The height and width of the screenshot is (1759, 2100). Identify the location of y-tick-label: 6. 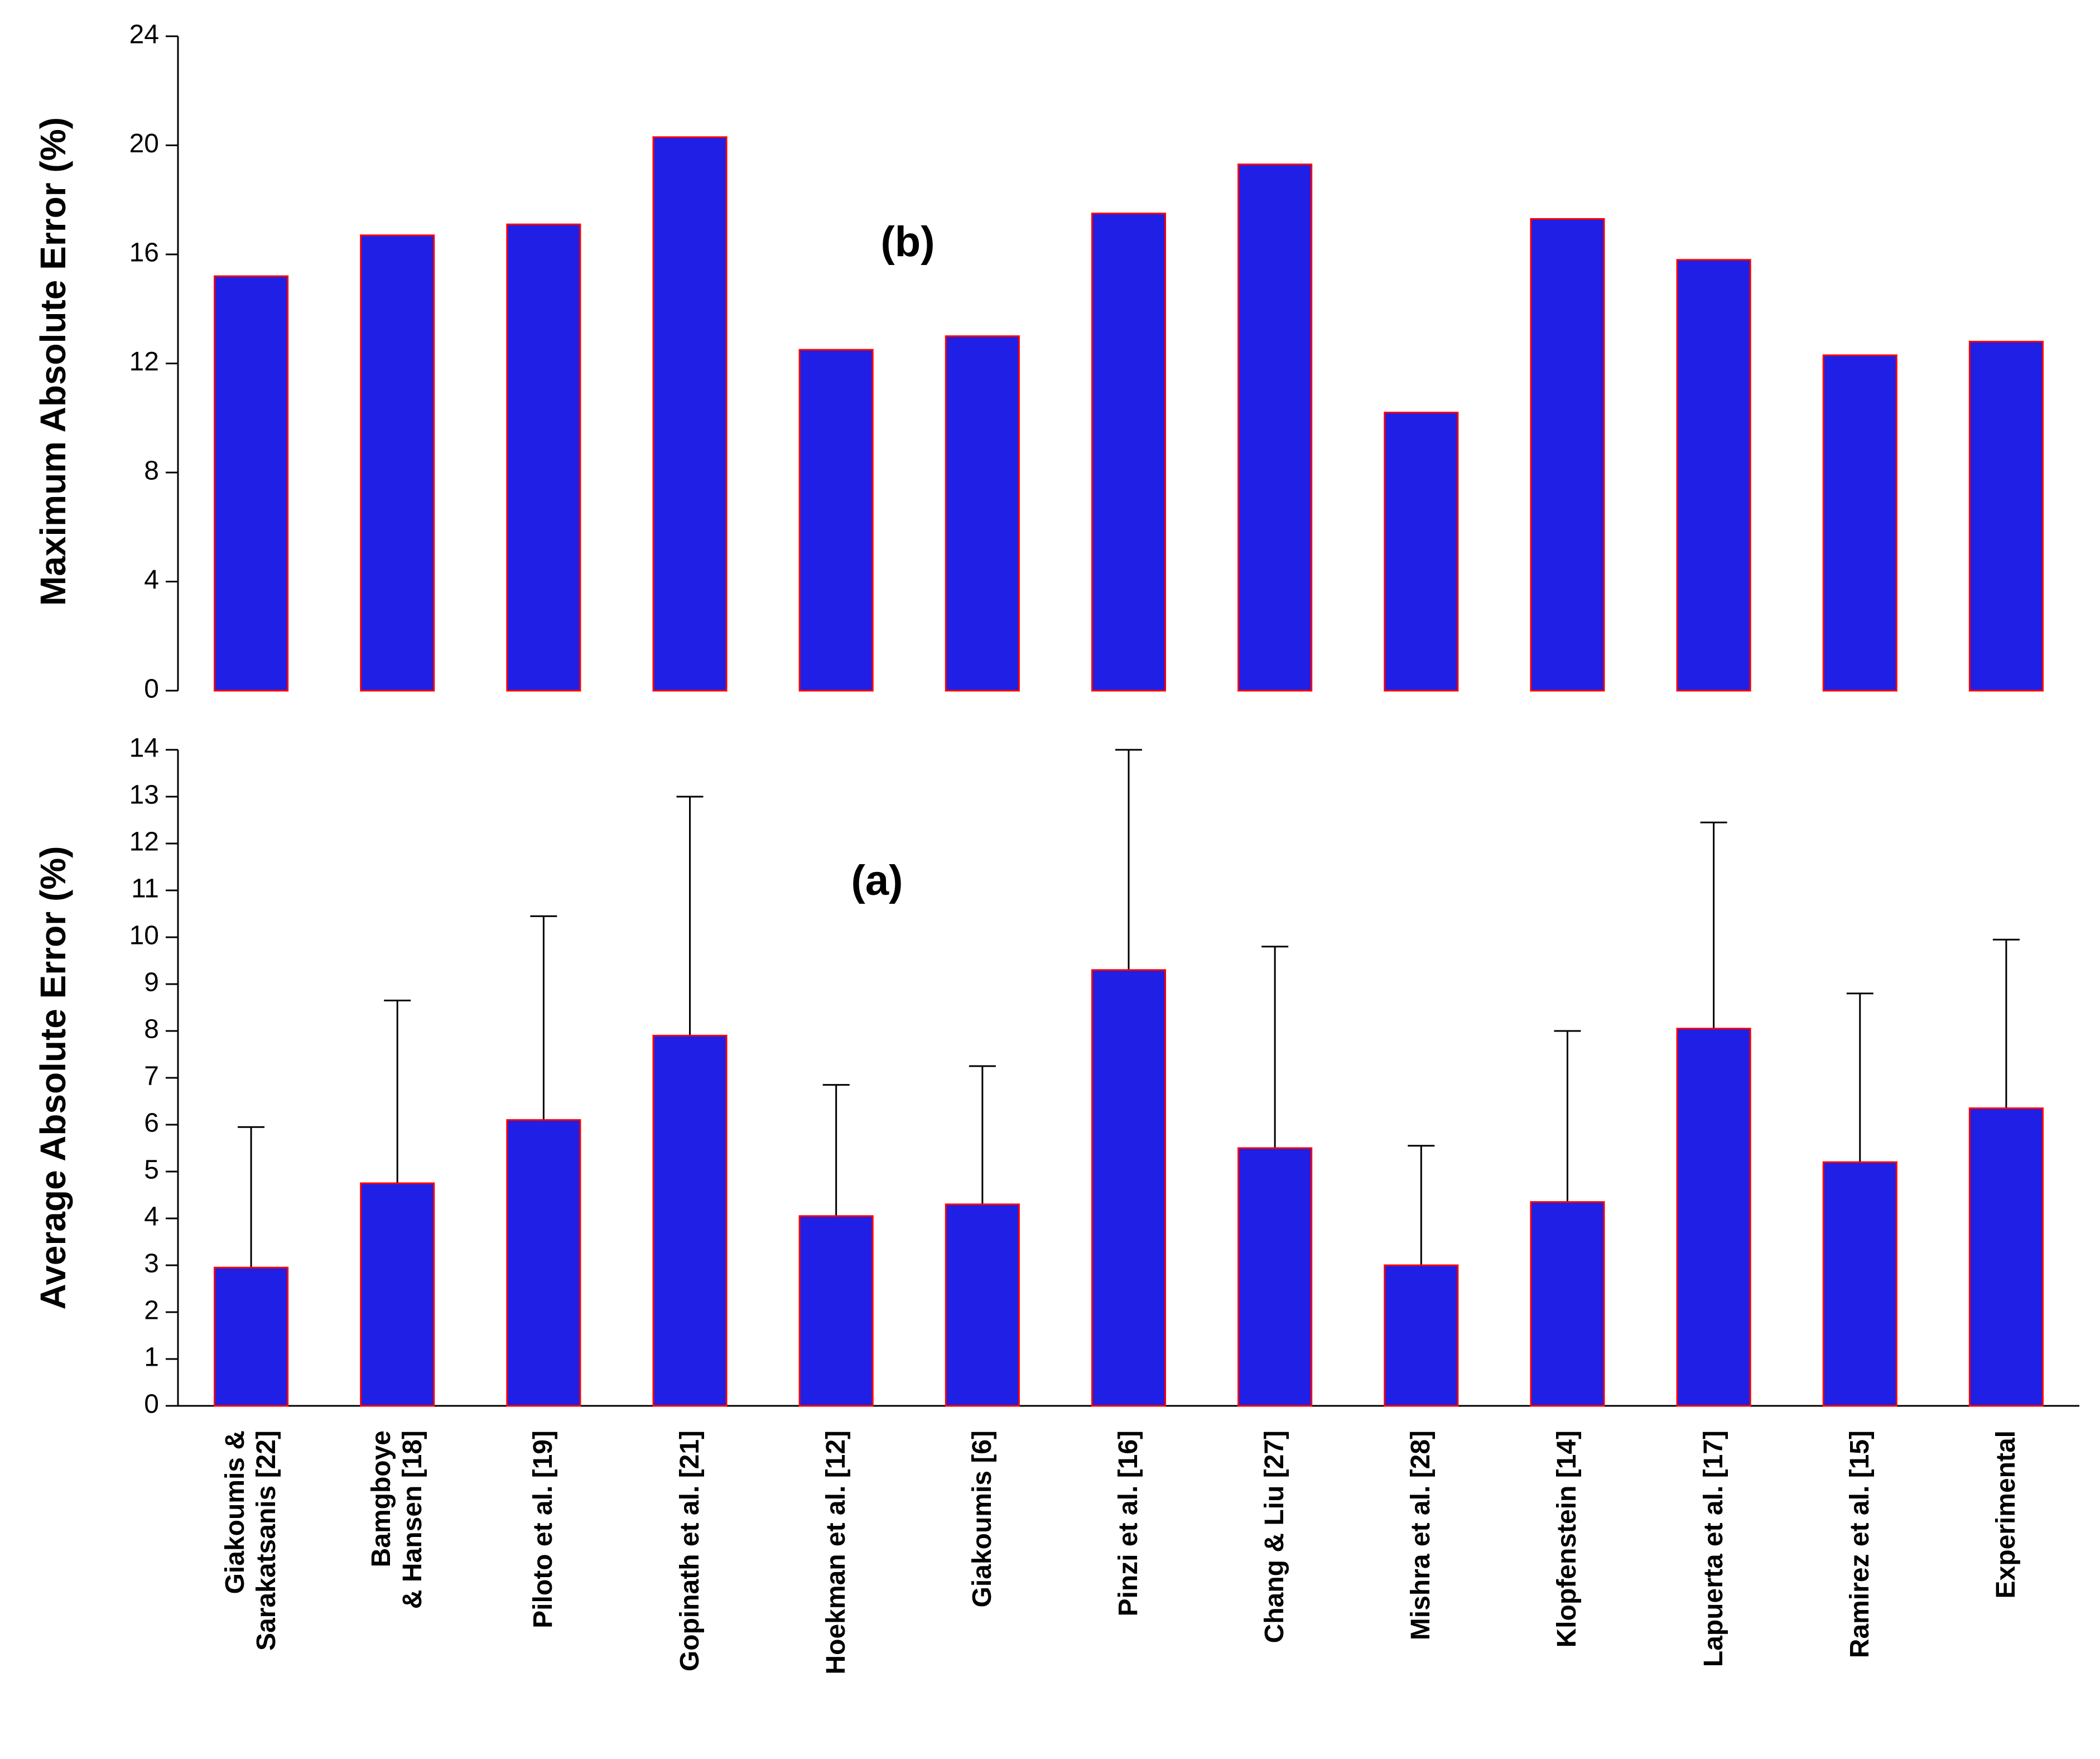
(151, 1123).